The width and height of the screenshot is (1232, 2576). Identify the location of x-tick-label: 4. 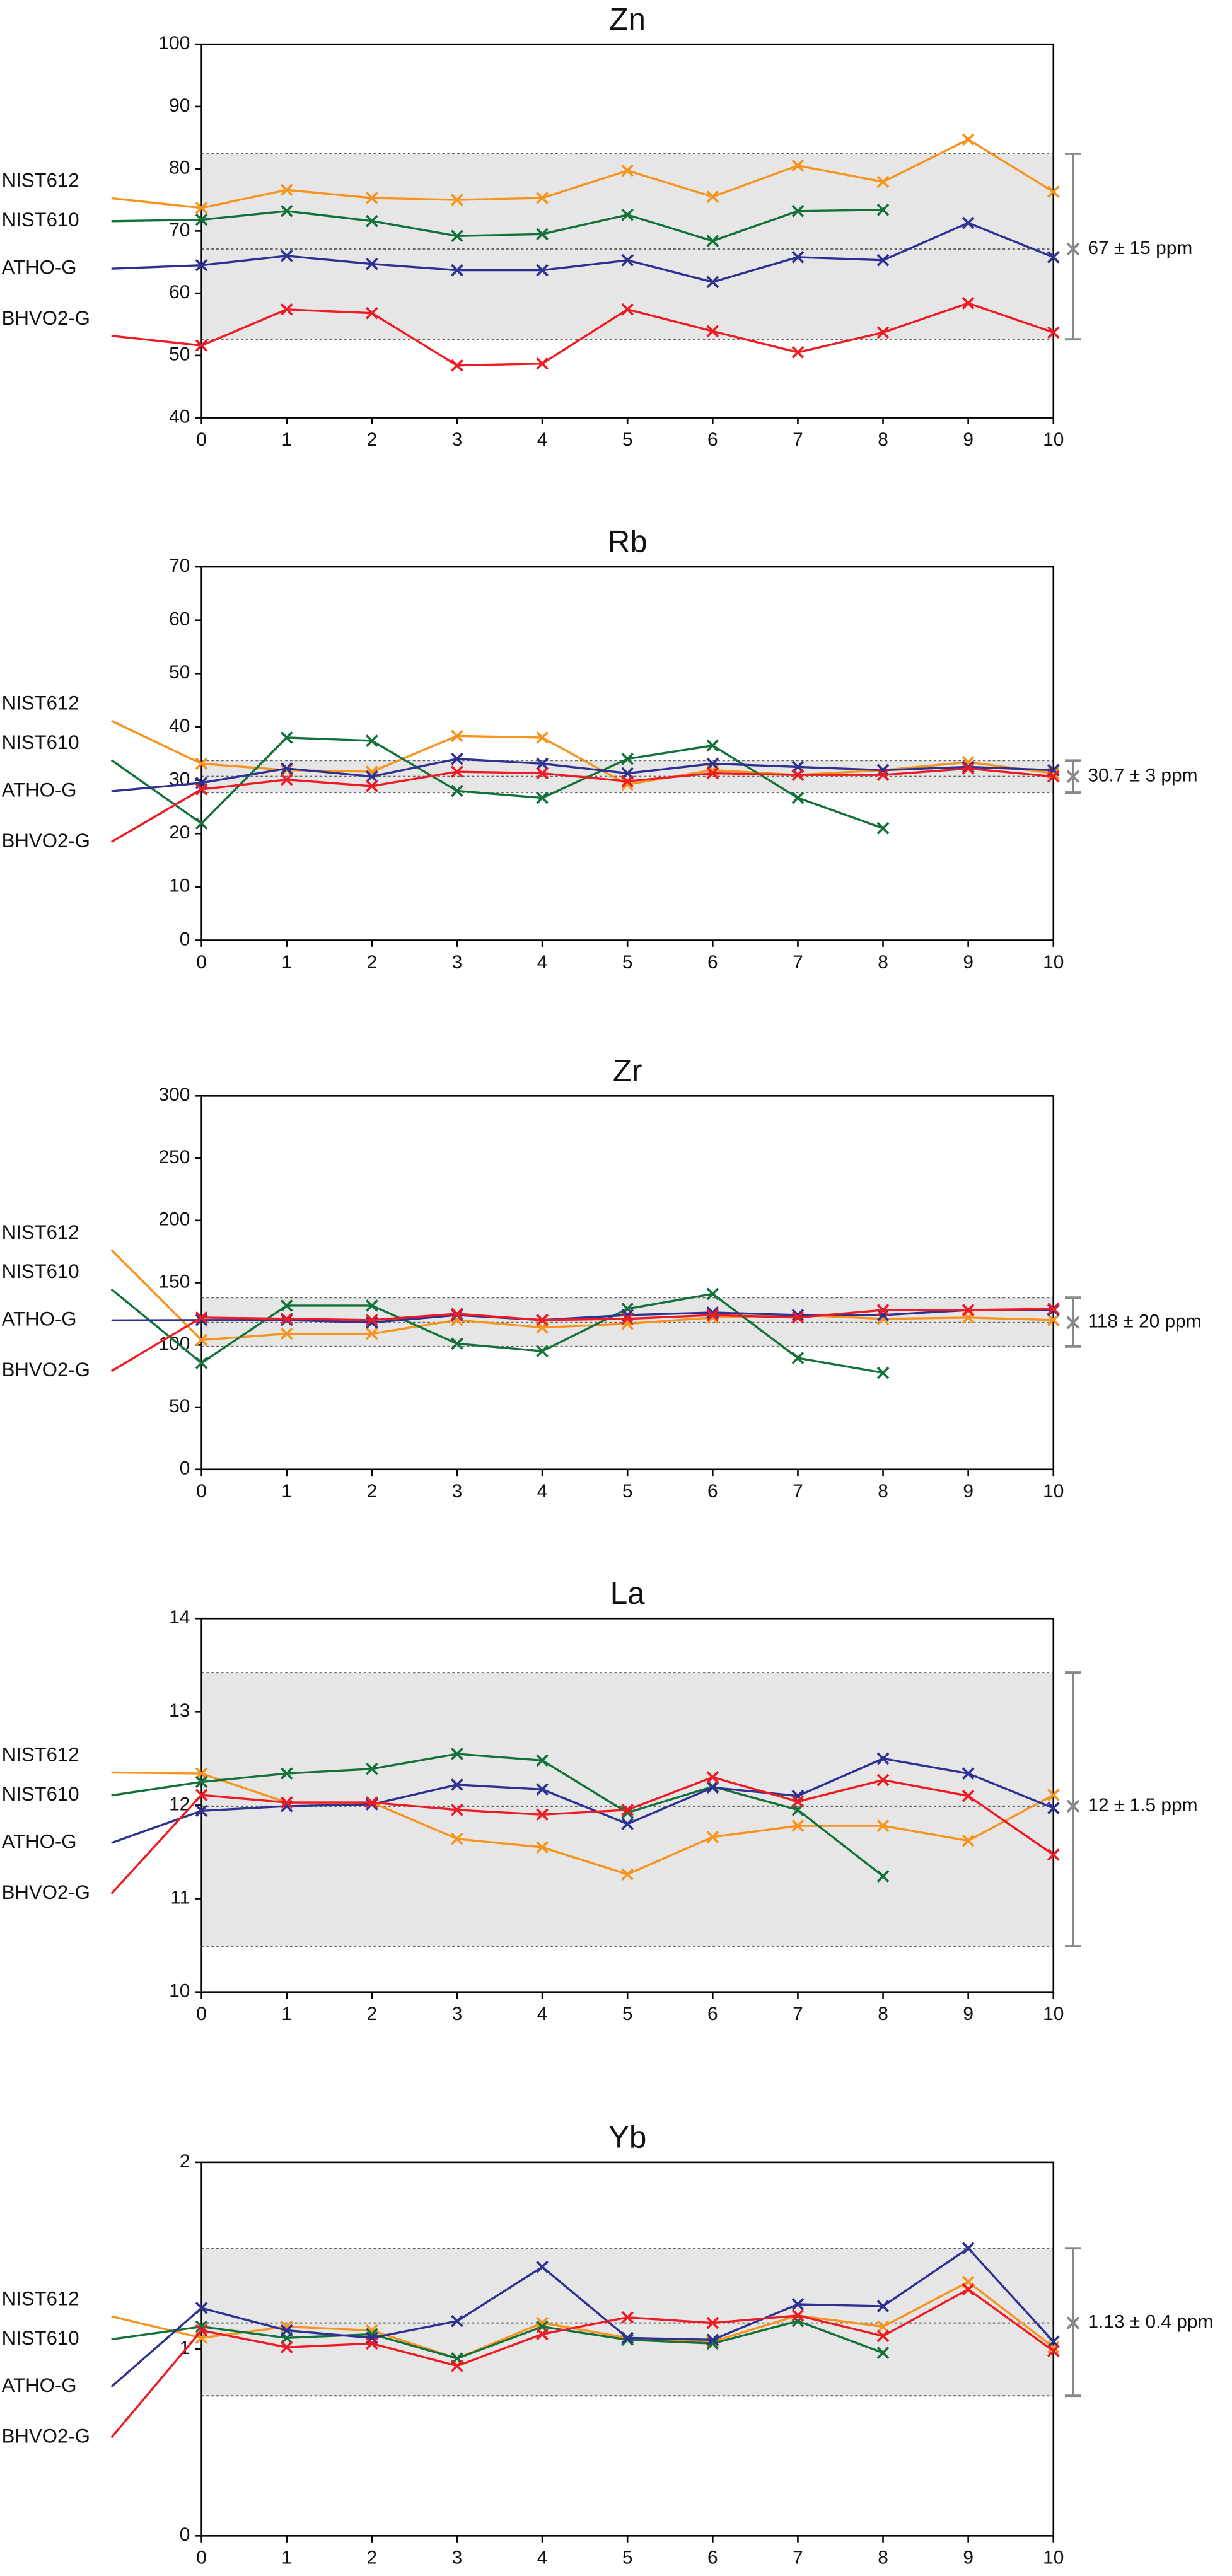
(542, 1491).